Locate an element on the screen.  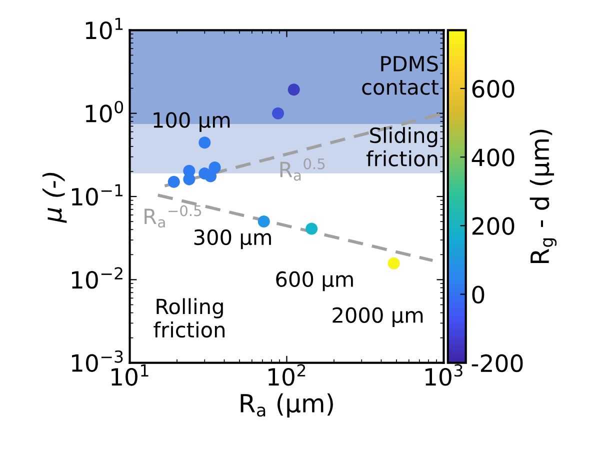
annotation: 2000 µm is located at coordinates (377, 317).